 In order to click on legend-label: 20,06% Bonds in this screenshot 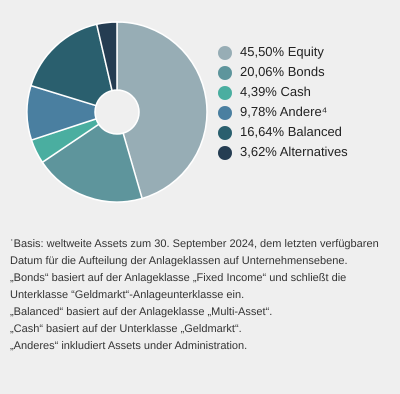, I will do `click(282, 71)`.